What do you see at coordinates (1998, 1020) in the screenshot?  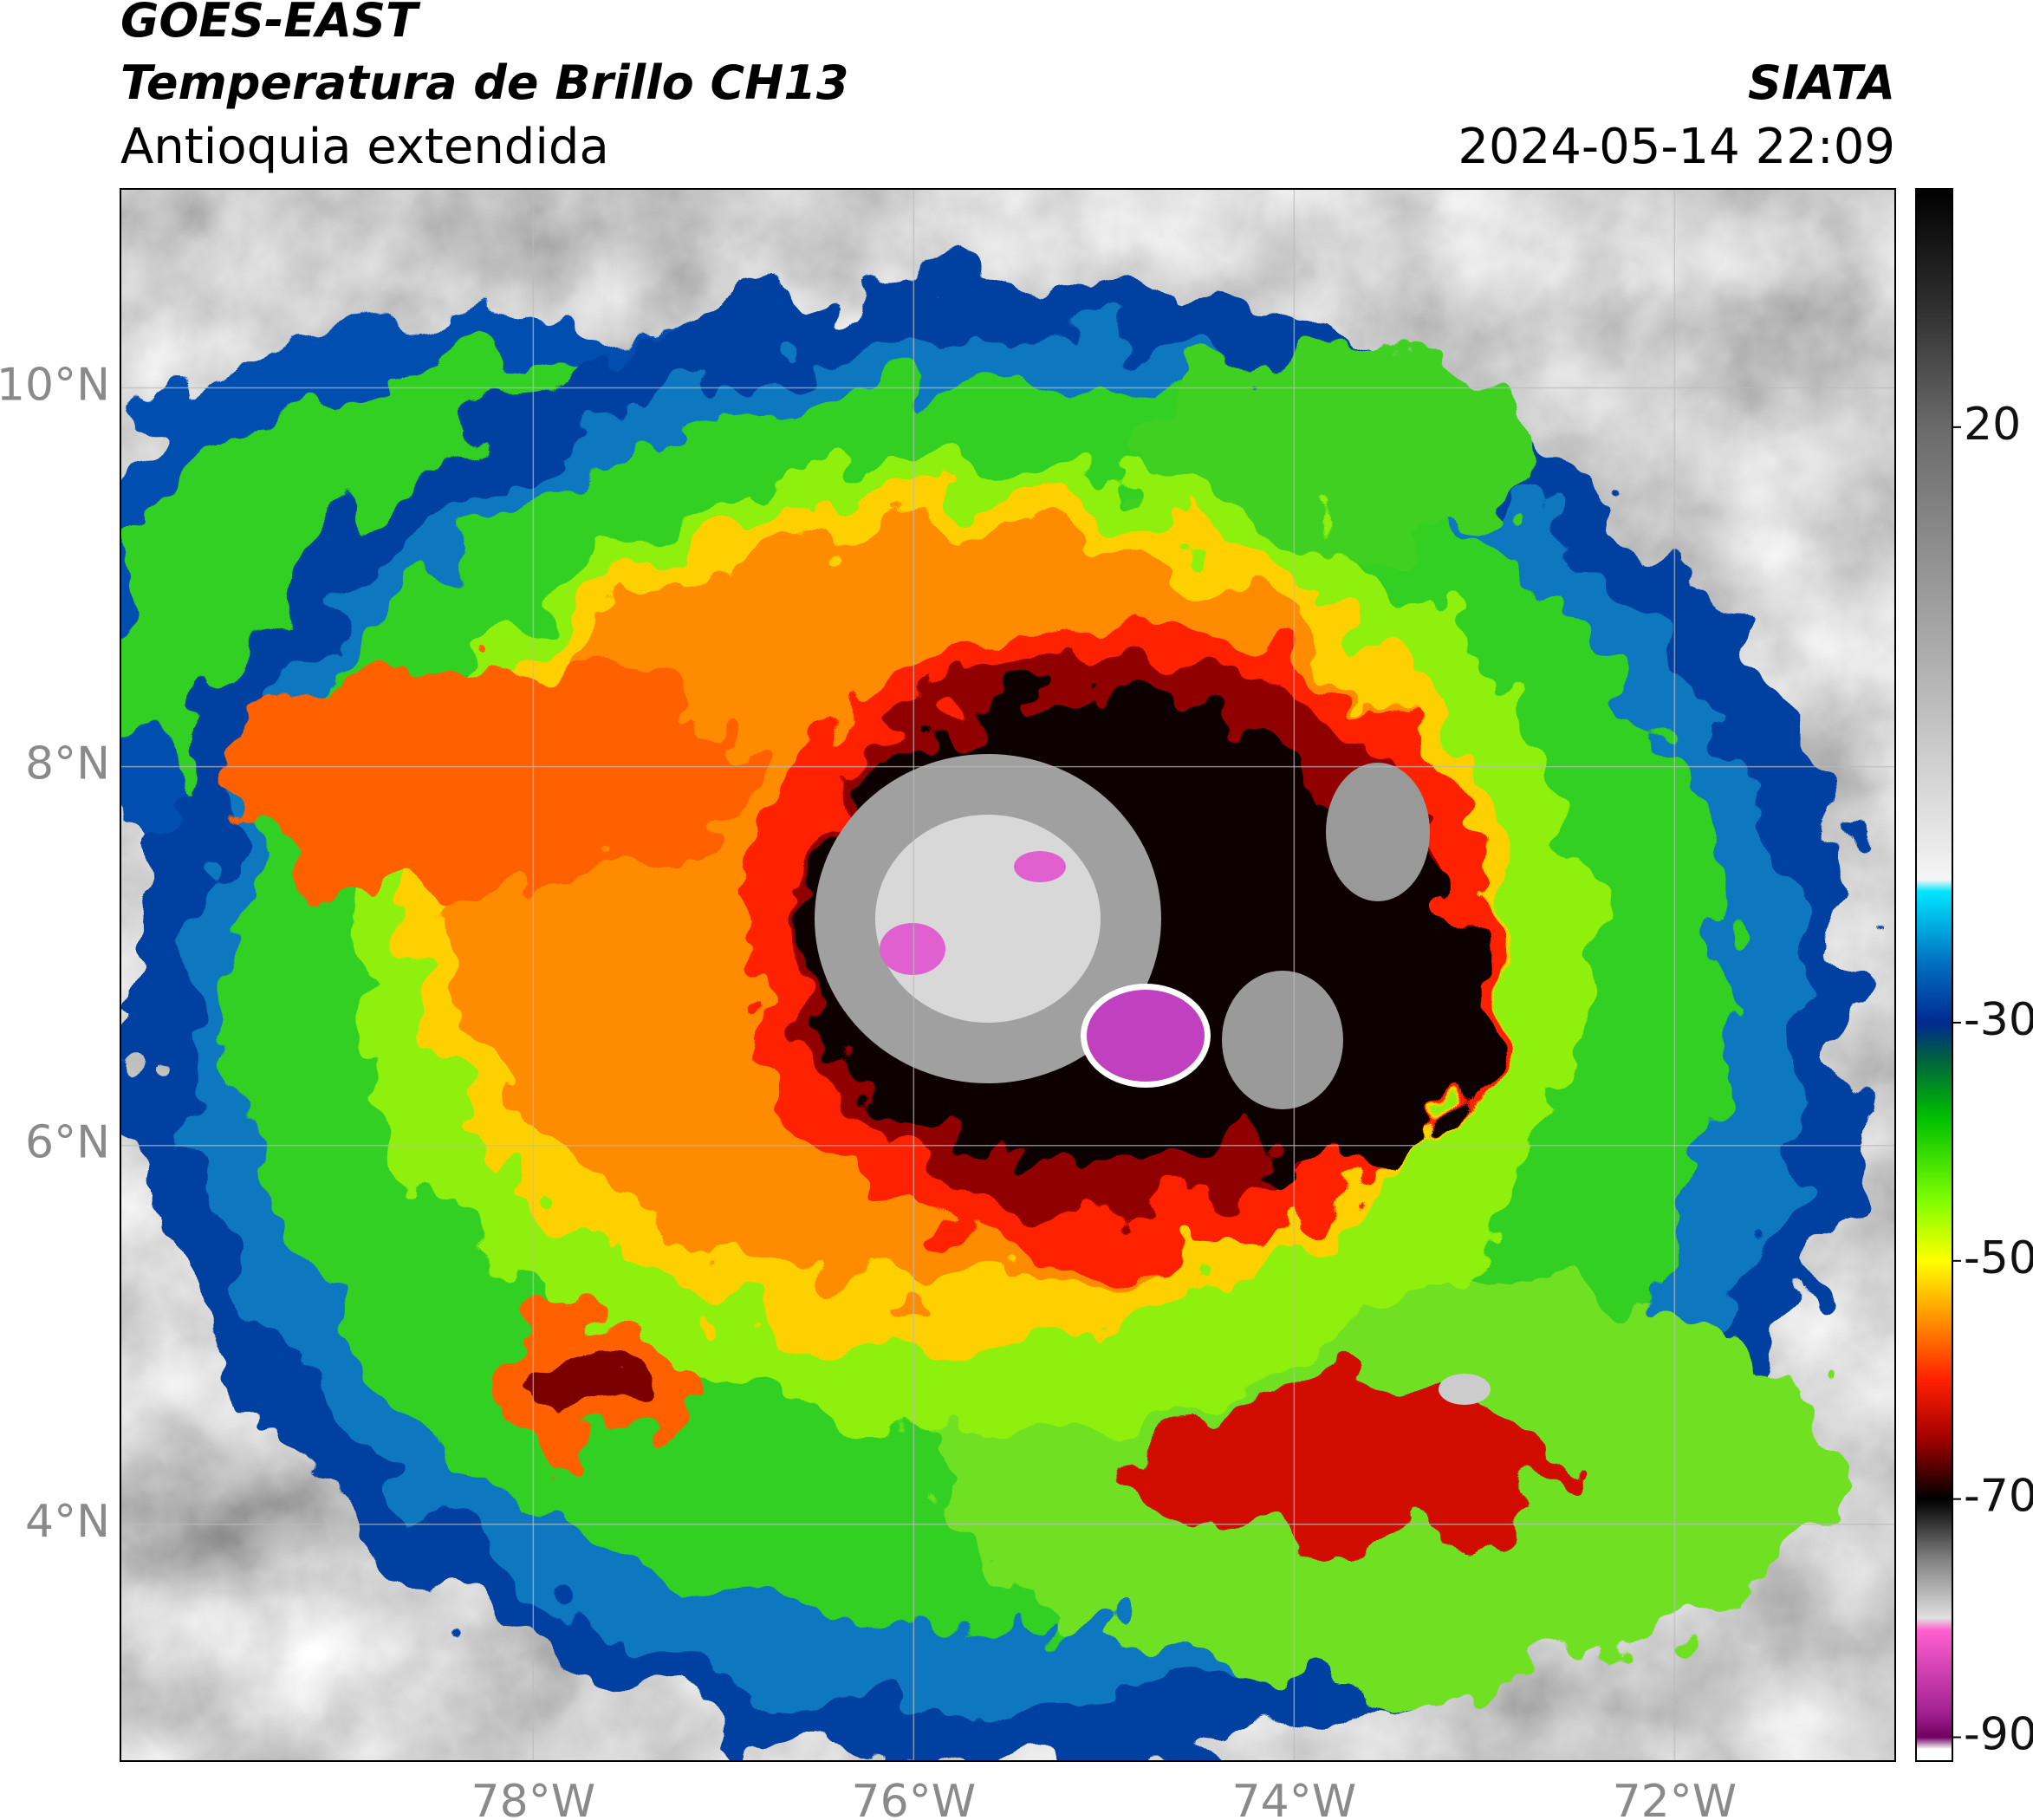 I see `colorbar-tick-label: -30` at bounding box center [1998, 1020].